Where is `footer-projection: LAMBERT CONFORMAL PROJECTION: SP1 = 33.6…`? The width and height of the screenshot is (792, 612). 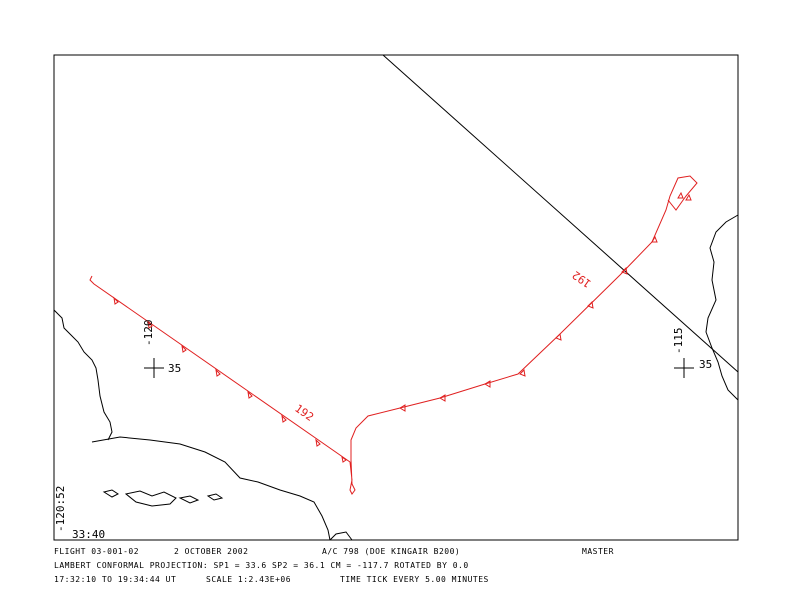 footer-projection: LAMBERT CONFORMAL PROJECTION: SP1 = 33.6… is located at coordinates (261, 565).